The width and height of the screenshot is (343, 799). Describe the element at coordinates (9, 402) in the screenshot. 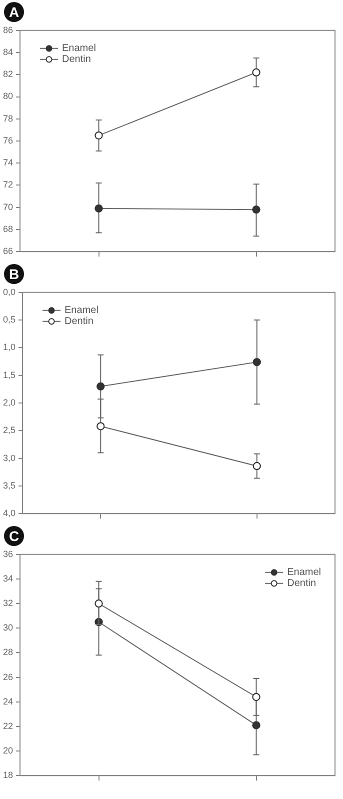

I see `y-tick-label: 2,0` at that location.